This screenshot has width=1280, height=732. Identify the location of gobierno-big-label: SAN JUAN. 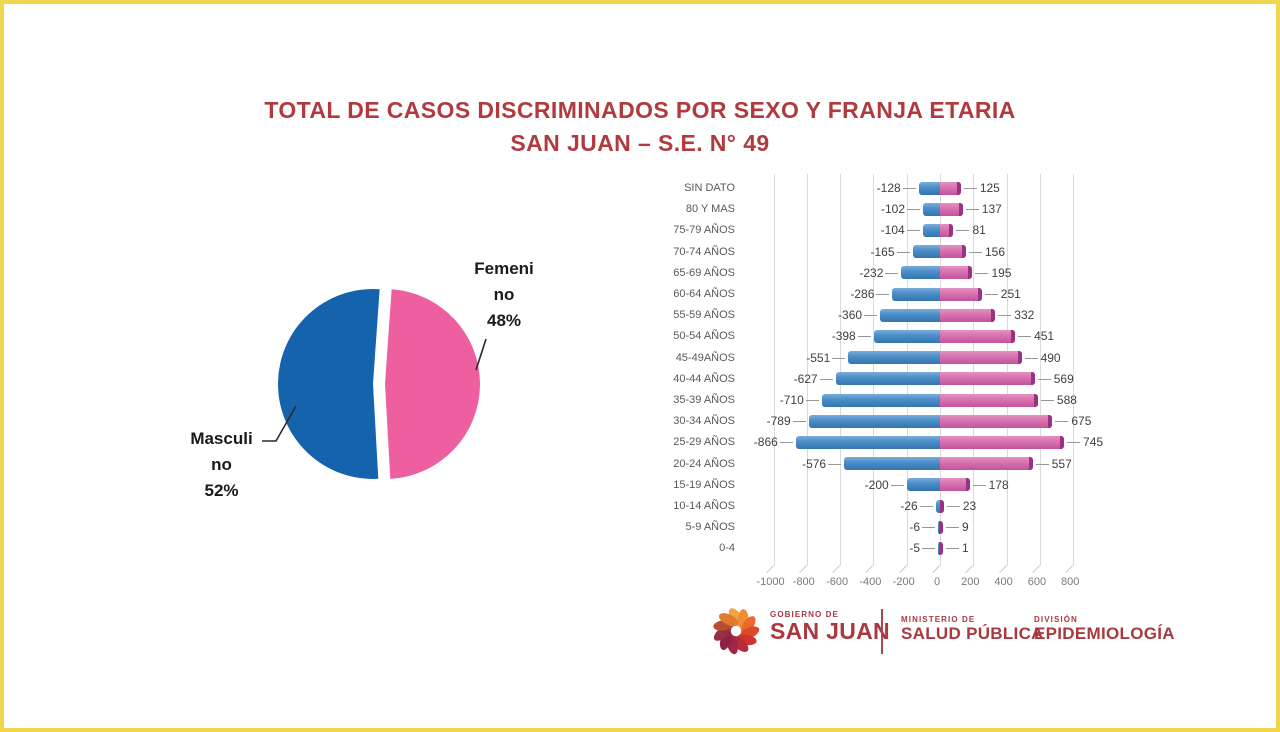
(830, 631).